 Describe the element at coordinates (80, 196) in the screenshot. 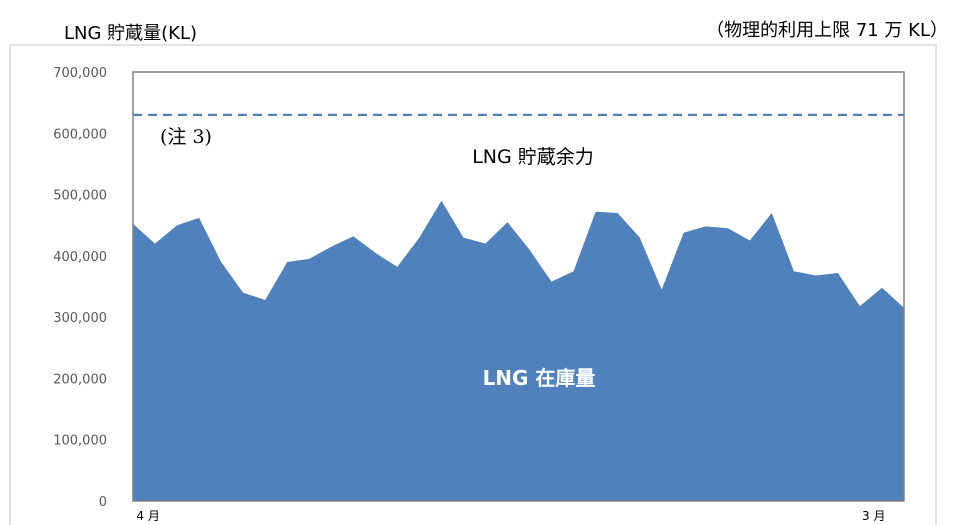

I see `y-tick-label: 500,000` at that location.